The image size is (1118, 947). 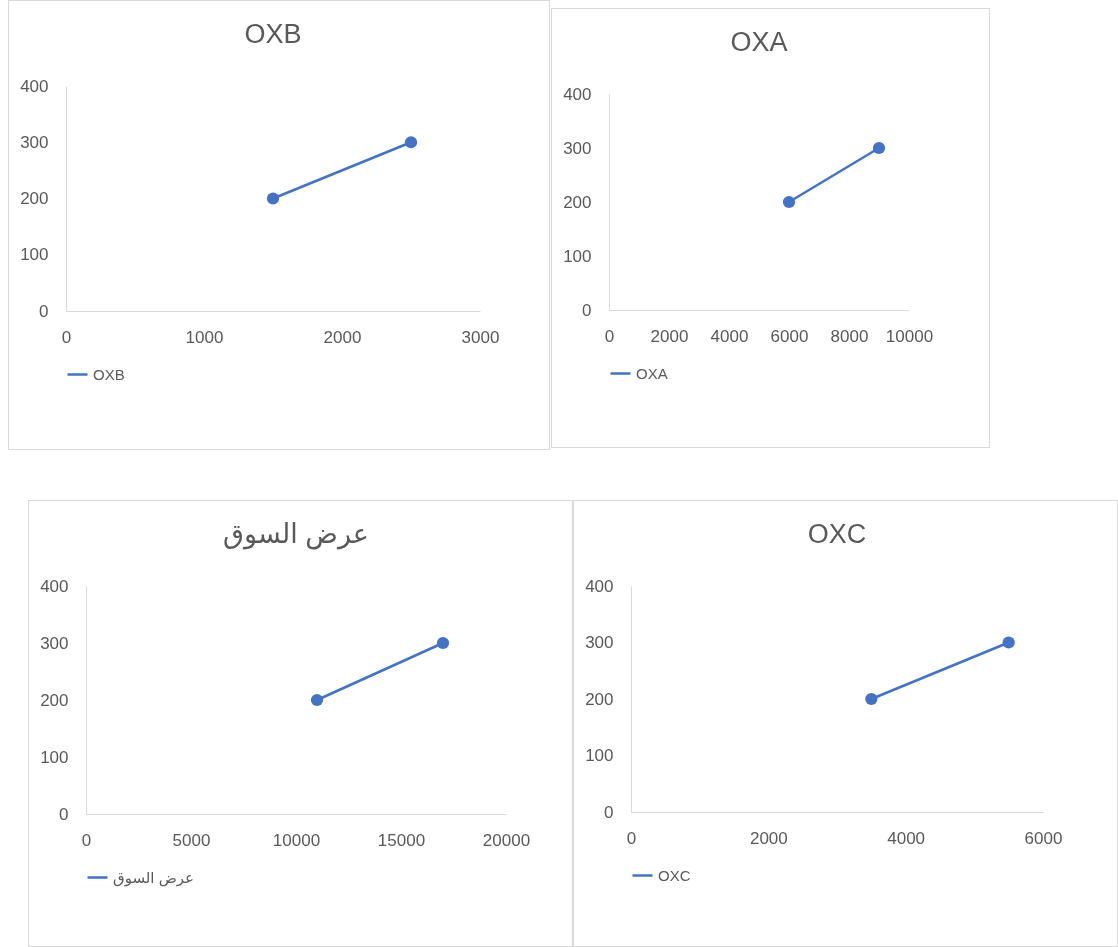 What do you see at coordinates (154, 877) in the screenshot?
I see `legend-label: عرض السوق` at bounding box center [154, 877].